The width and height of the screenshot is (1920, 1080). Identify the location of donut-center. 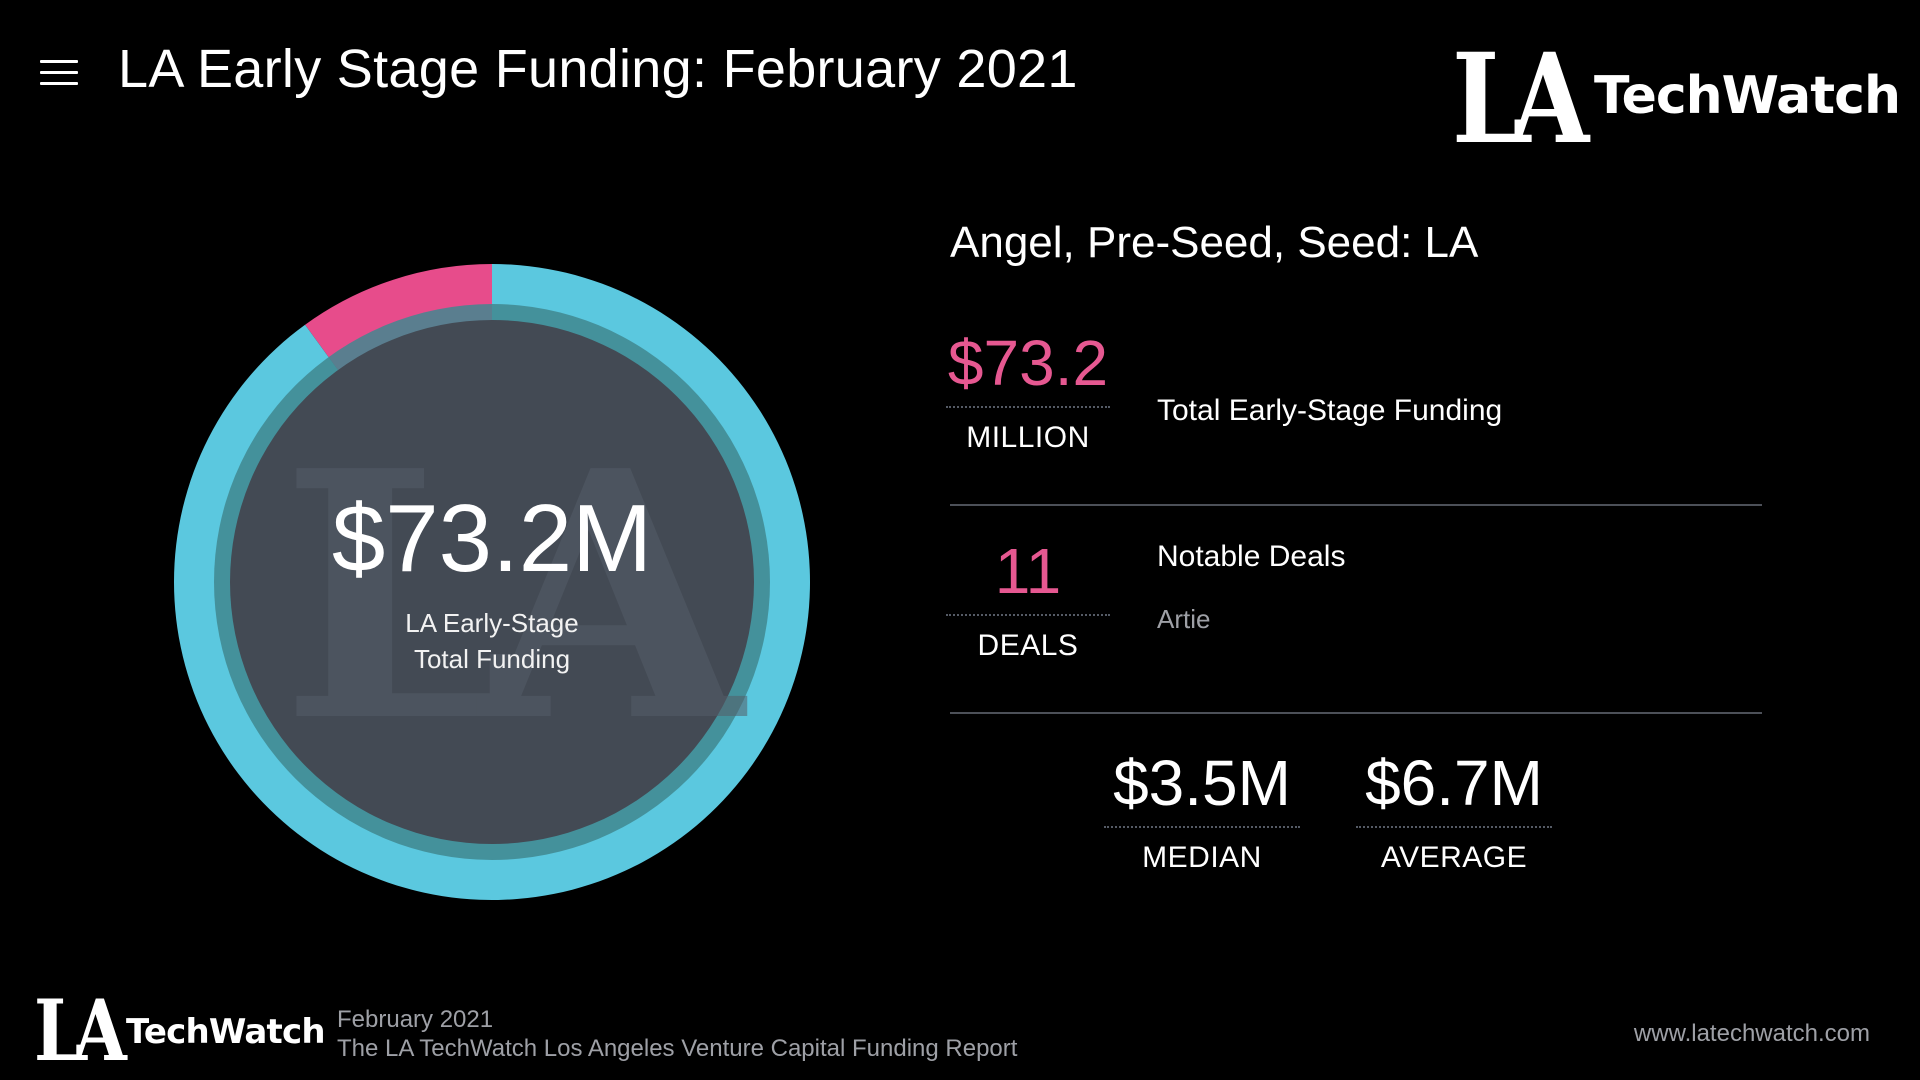
(492, 582).